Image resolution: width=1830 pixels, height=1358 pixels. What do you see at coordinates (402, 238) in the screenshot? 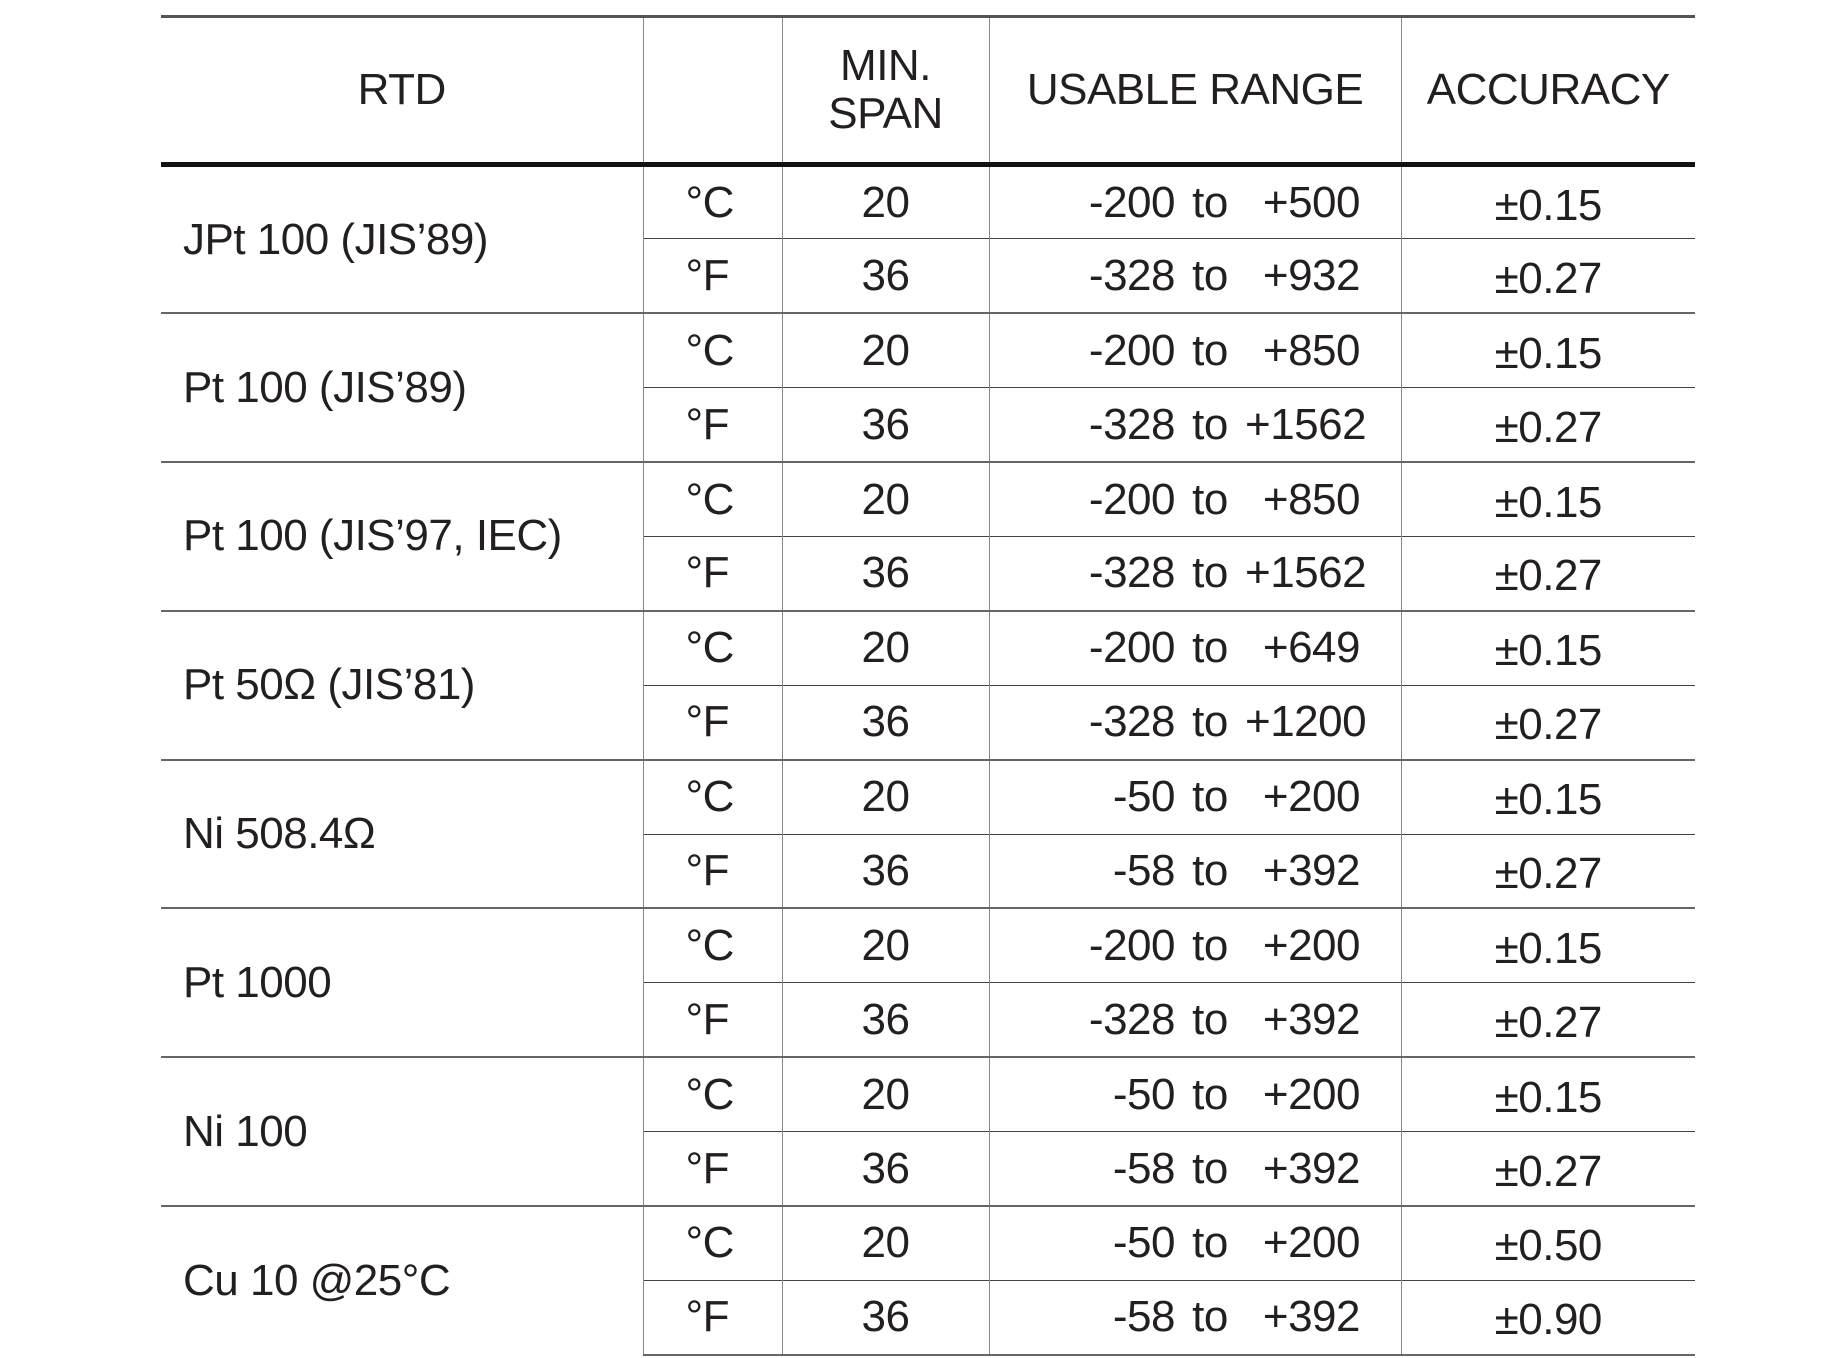
I see `rtd-type: JPt 100 (JIS’89)` at bounding box center [402, 238].